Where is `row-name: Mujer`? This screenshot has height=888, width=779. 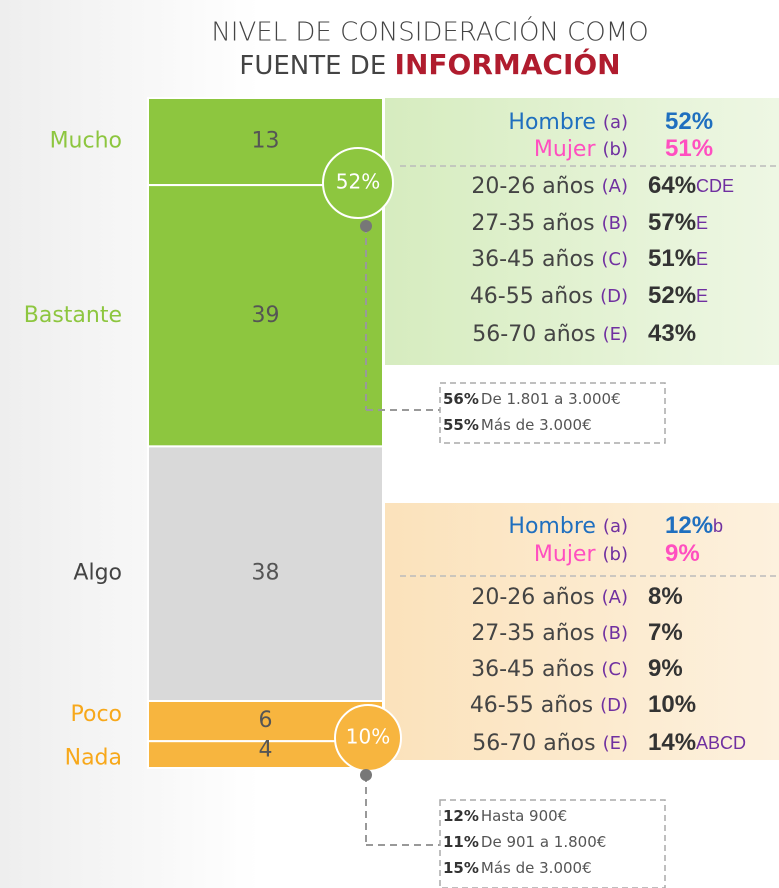
row-name: Mujer is located at coordinates (565, 149).